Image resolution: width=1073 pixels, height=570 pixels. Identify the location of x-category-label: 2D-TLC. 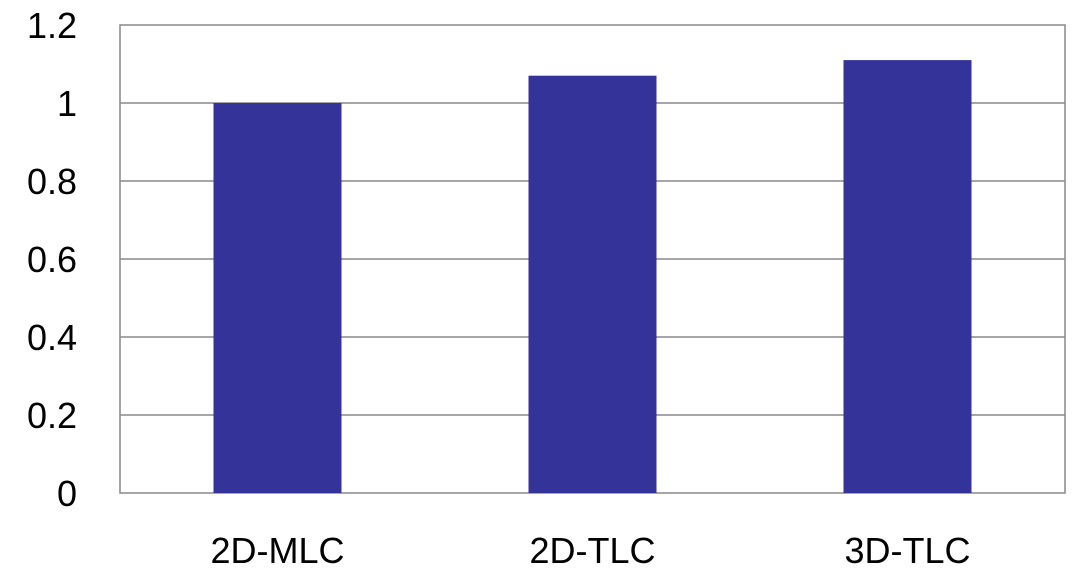
(592, 550).